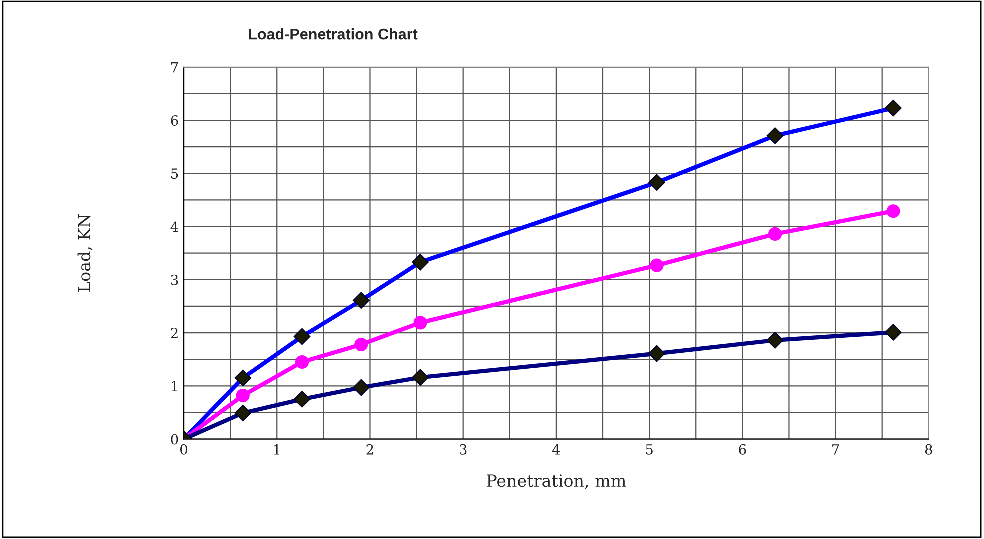 The height and width of the screenshot is (539, 984). I want to click on y-tick-label: 0, so click(174, 439).